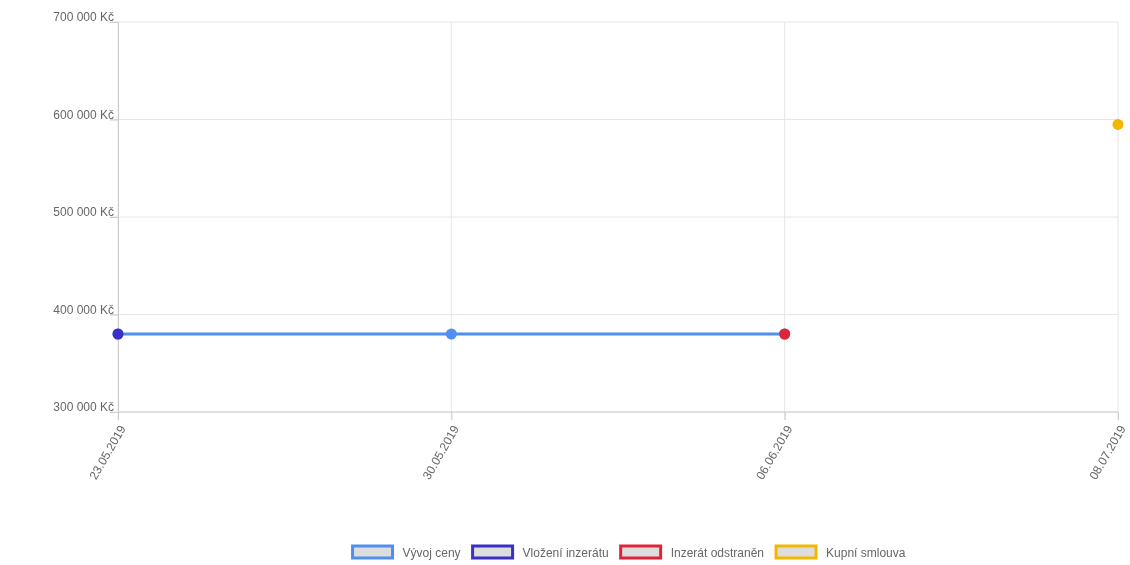  What do you see at coordinates (717, 553) in the screenshot?
I see `legend-label: Inzerát odstraněn` at bounding box center [717, 553].